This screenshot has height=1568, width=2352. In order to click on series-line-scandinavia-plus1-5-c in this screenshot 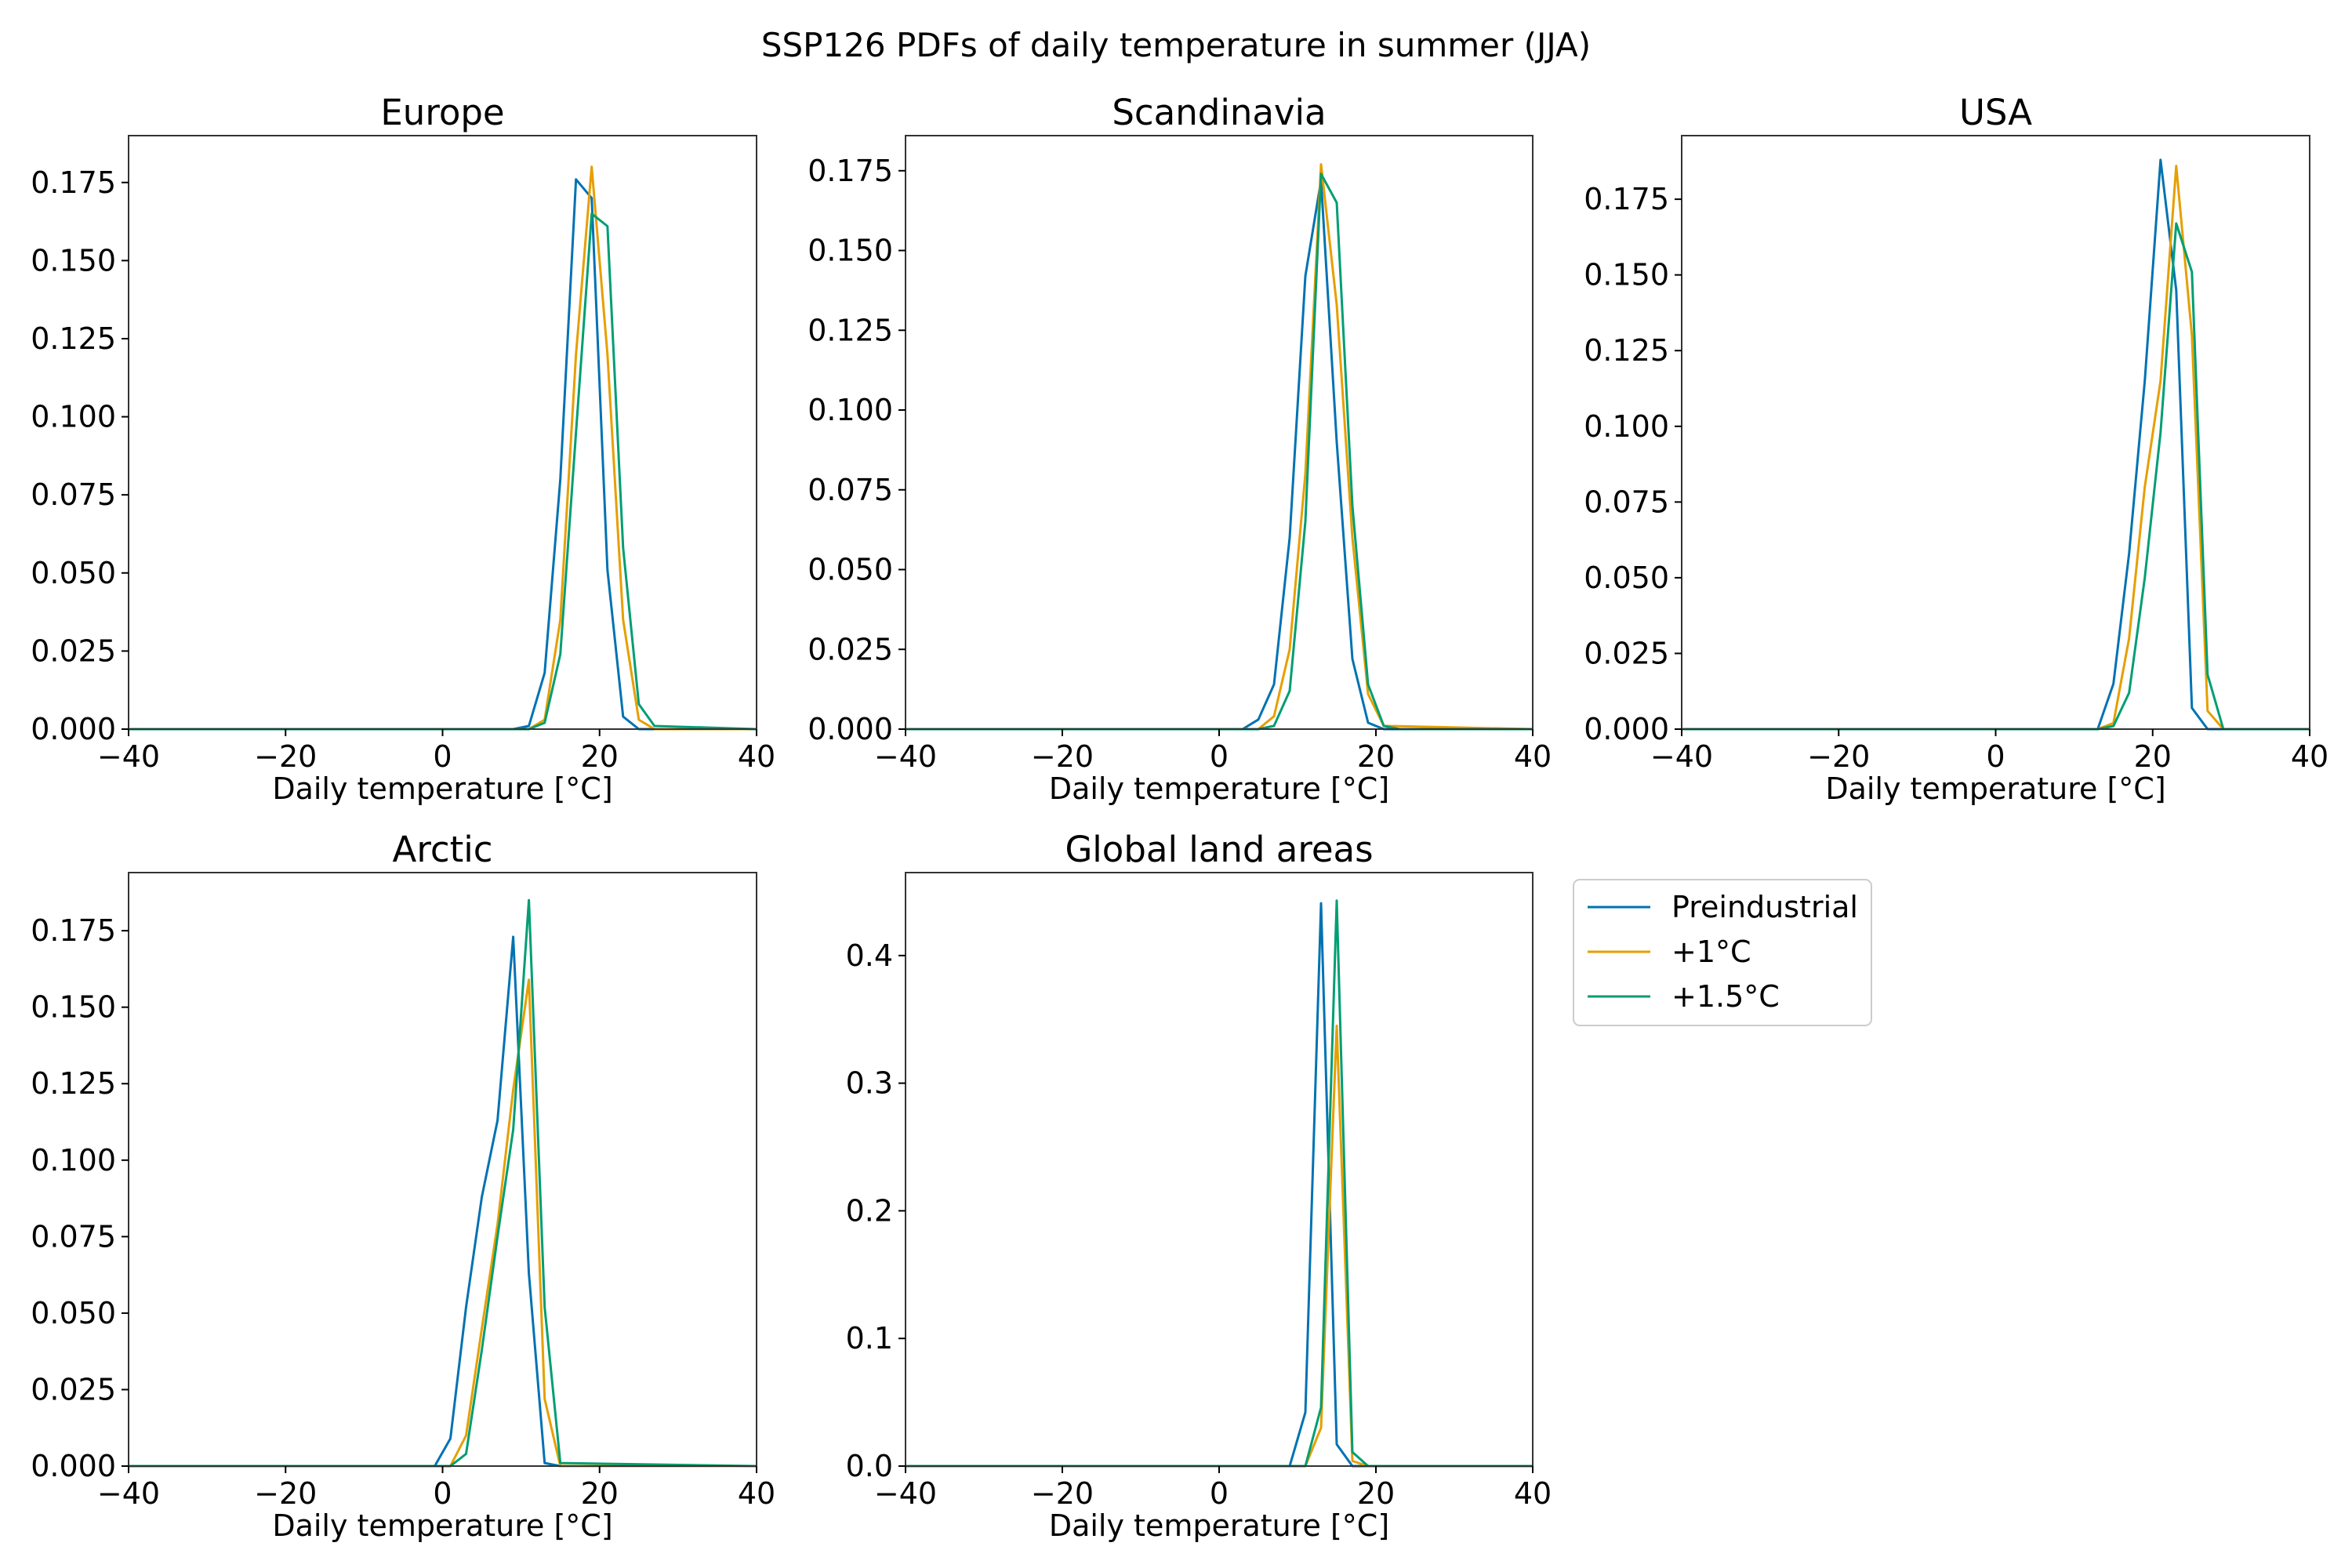, I will do `click(1219, 451)`.